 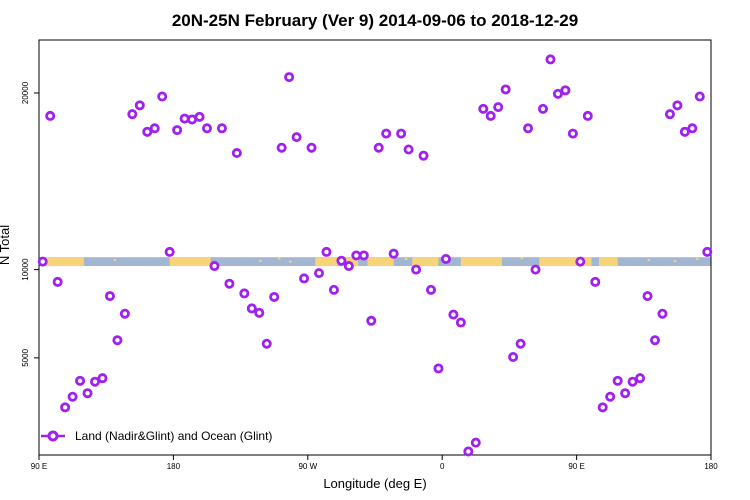 I want to click on legend-marker, so click(x=53, y=436).